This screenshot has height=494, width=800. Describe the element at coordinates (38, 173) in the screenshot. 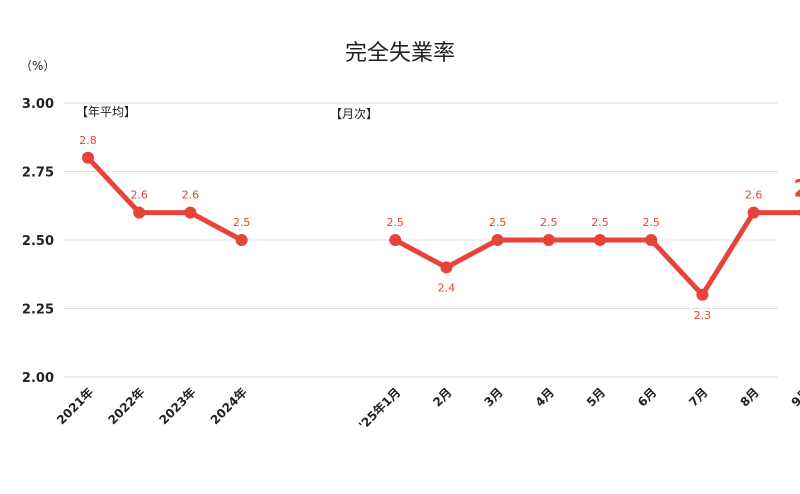

I see `y-tick-label: 2.75` at that location.